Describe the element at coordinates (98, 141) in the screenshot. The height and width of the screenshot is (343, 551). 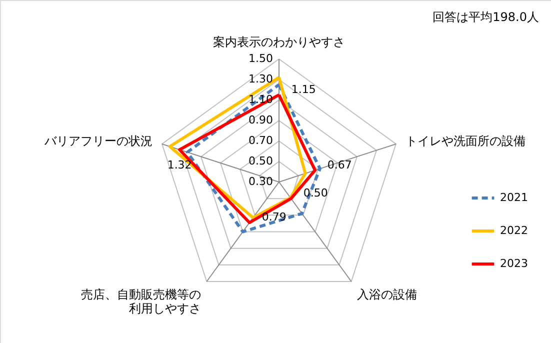
I see `spoke-label: バリアフリーの状況` at that location.